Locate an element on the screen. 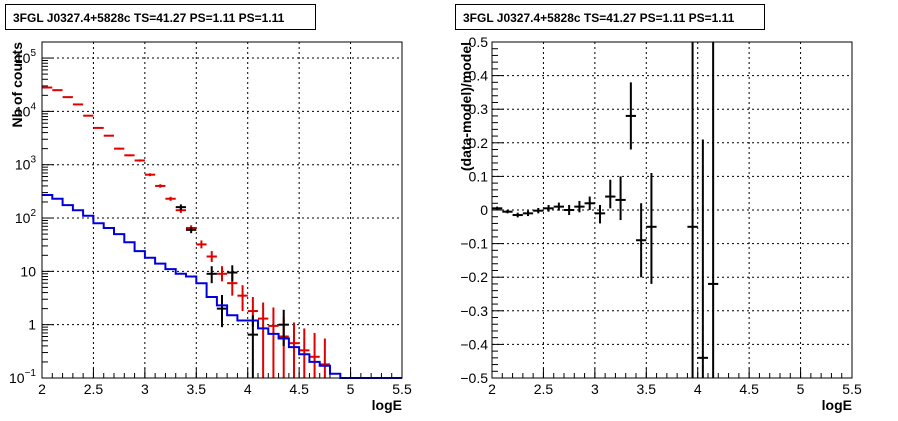 Image resolution: width=898 pixels, height=421 pixels. y-tick-label: 0.4 is located at coordinates (479, 76).